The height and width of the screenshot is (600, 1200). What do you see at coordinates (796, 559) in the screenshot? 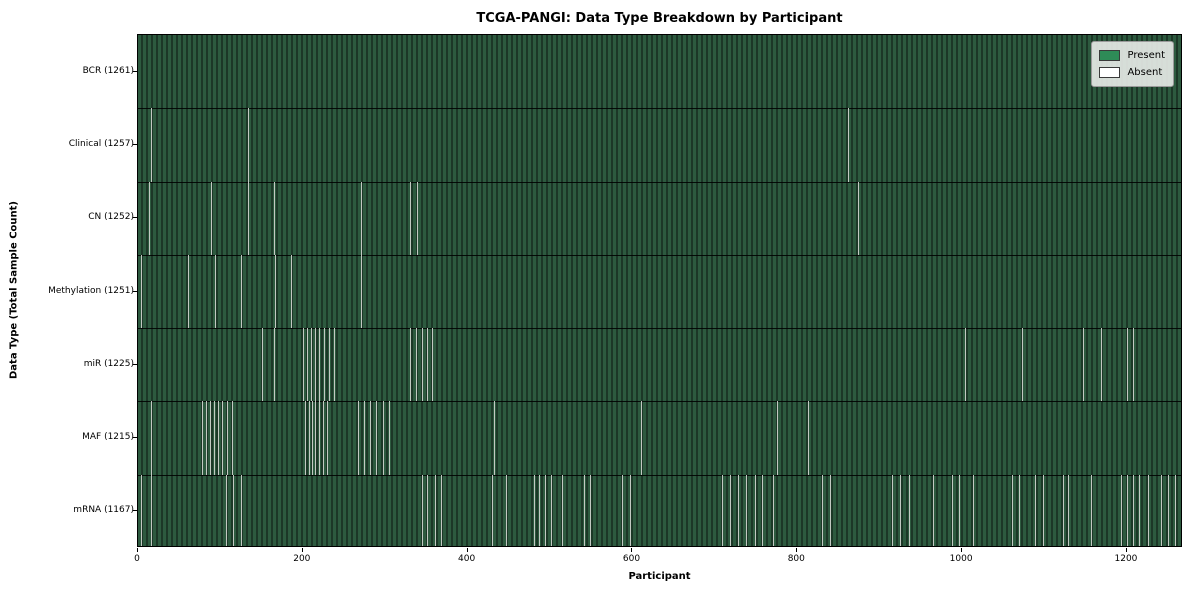
I see `x-tick-label-800: 800` at bounding box center [796, 559].